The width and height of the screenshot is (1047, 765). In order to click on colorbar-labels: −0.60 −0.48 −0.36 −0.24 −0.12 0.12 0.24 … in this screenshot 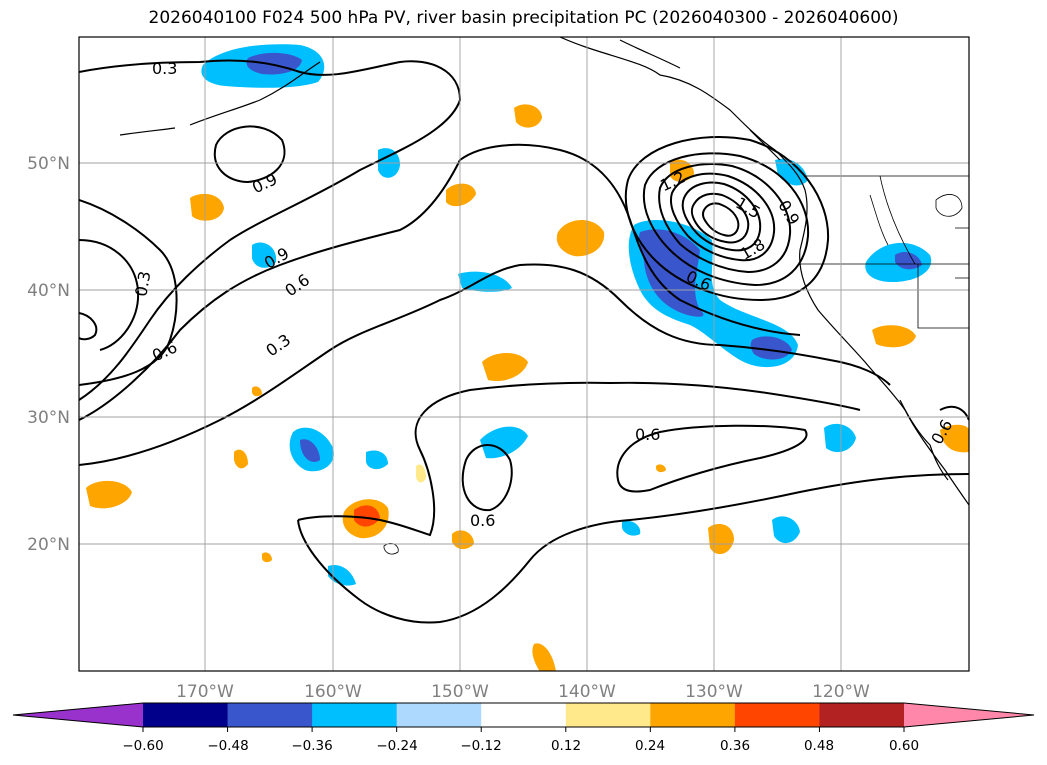, I will do `click(520, 746)`.